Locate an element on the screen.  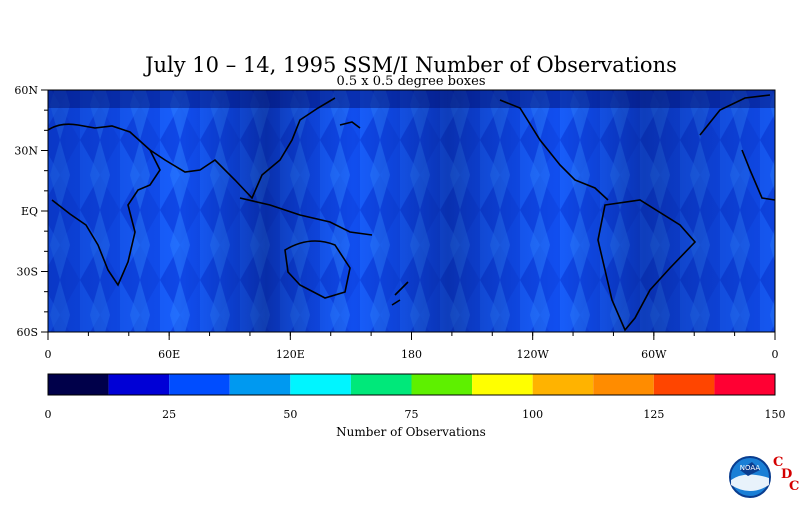
x-tick-label: 60E is located at coordinates (169, 354).